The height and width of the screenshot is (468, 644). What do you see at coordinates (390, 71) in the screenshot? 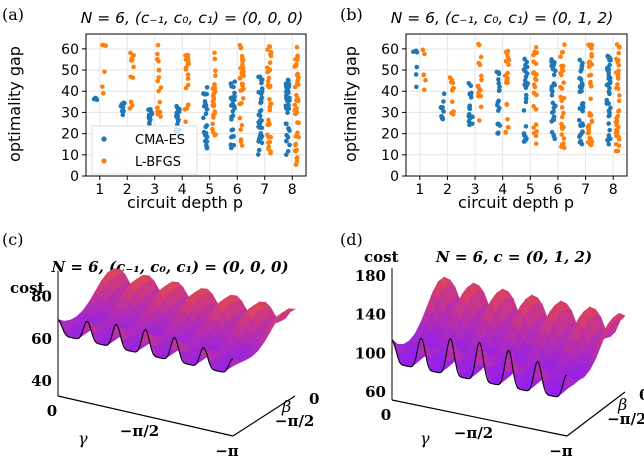
I see `y-tick-label: 50` at bounding box center [390, 71].